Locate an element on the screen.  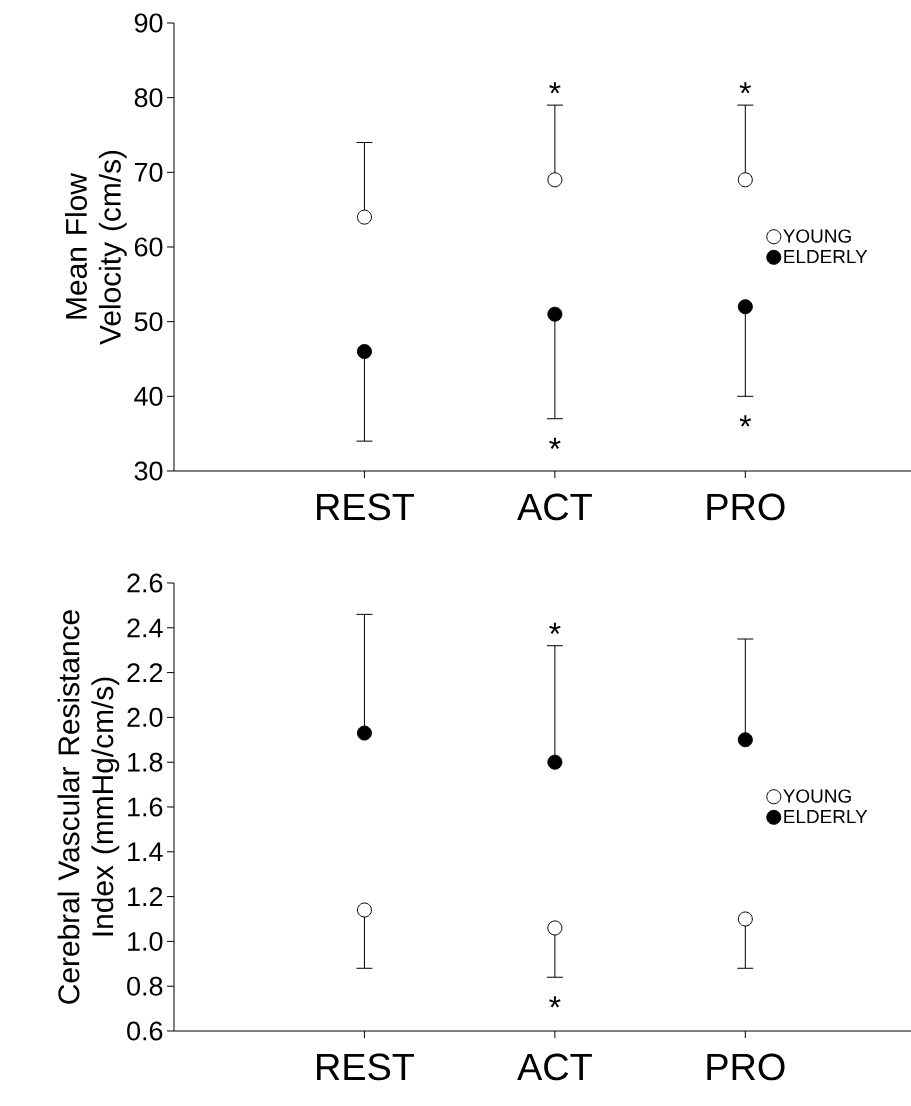
y-axis-title: Cerebral Vascular Resistance Index (mmHg/cm/s) is located at coordinates (88, 807).